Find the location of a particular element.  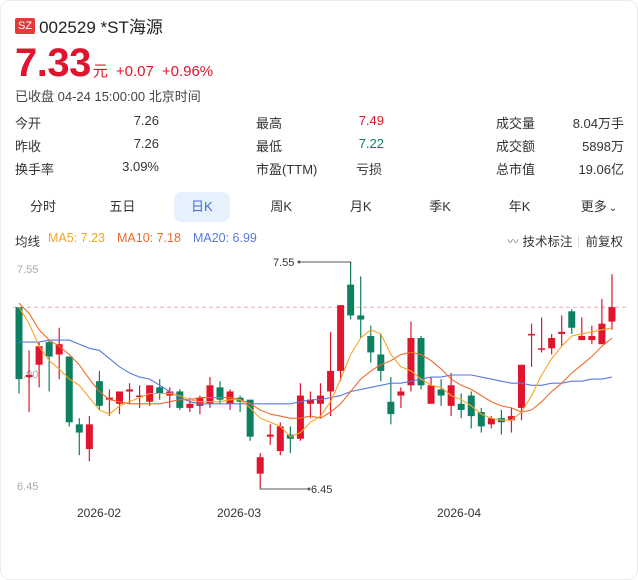

price-unit: 元 is located at coordinates (100, 71).